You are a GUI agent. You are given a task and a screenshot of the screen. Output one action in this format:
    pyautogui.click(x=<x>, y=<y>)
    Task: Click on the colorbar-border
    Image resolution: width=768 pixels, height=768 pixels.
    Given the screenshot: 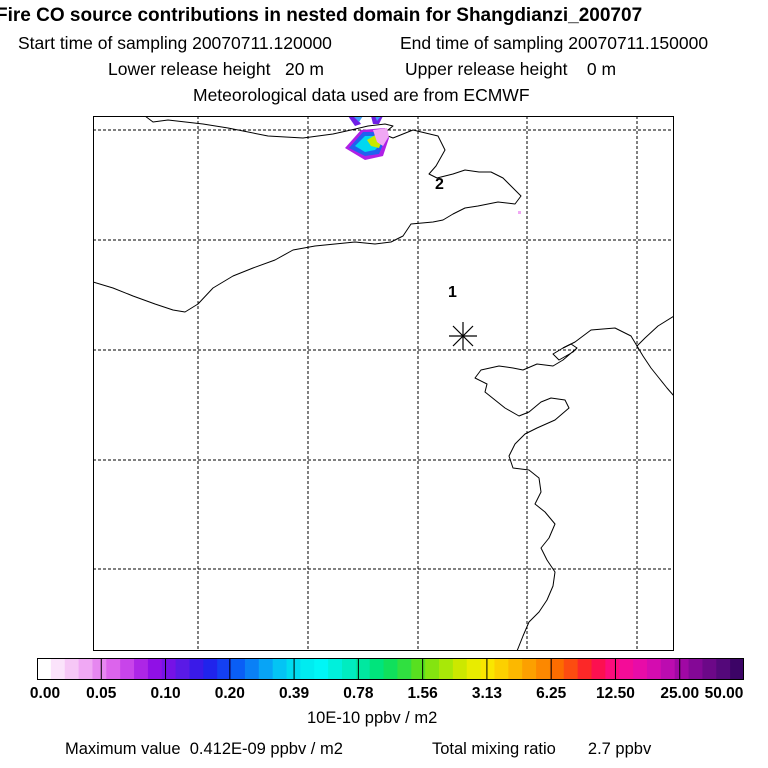 What is the action you would take?
    pyautogui.click(x=390, y=669)
    